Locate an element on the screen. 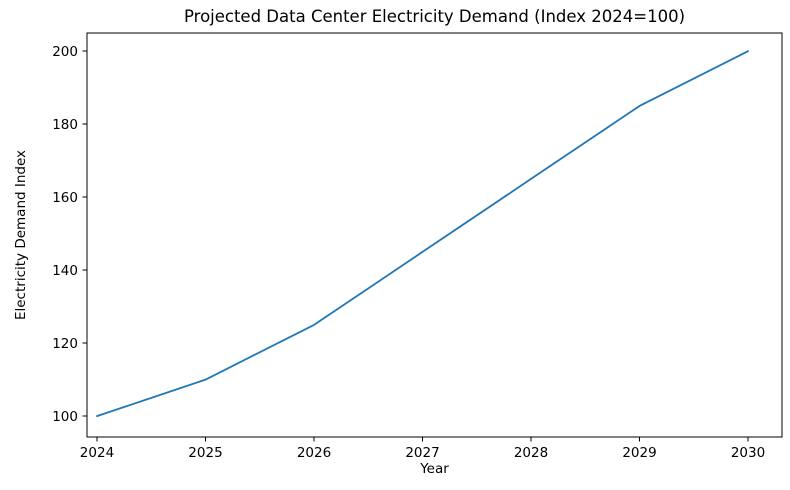 The height and width of the screenshot is (490, 790). x-axis-title: Year is located at coordinates (434, 469).